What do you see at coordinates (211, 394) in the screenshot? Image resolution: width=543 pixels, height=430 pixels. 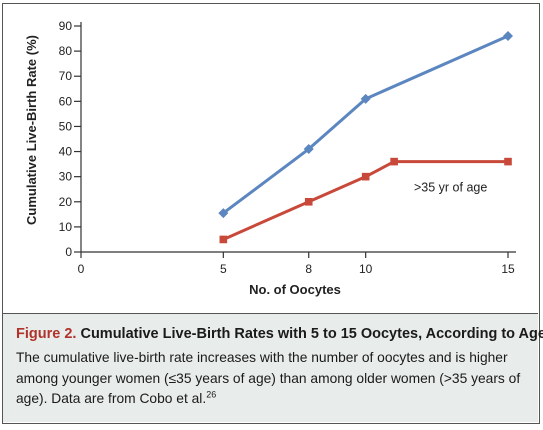 I see `caption-reference: 26` at bounding box center [211, 394].